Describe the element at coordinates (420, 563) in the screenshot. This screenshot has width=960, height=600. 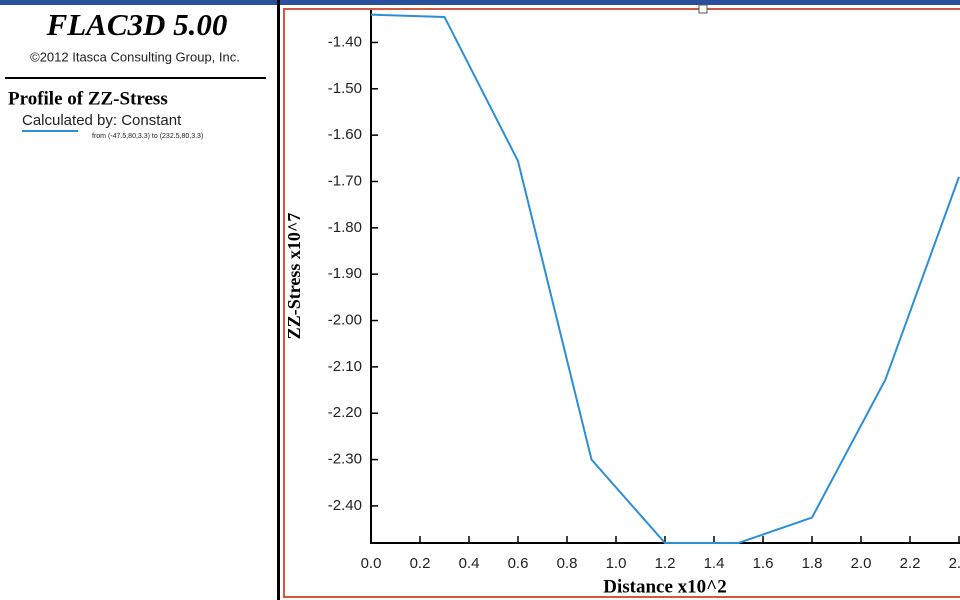
I see `x-tick-label: 0.2` at that location.